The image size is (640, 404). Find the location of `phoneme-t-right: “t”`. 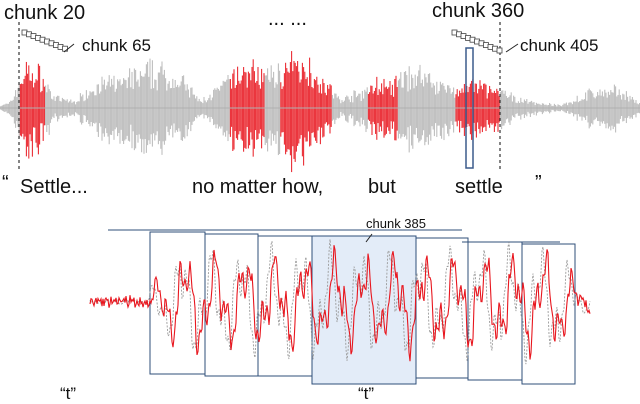

phoneme-t-right: “t” is located at coordinates (366, 393).